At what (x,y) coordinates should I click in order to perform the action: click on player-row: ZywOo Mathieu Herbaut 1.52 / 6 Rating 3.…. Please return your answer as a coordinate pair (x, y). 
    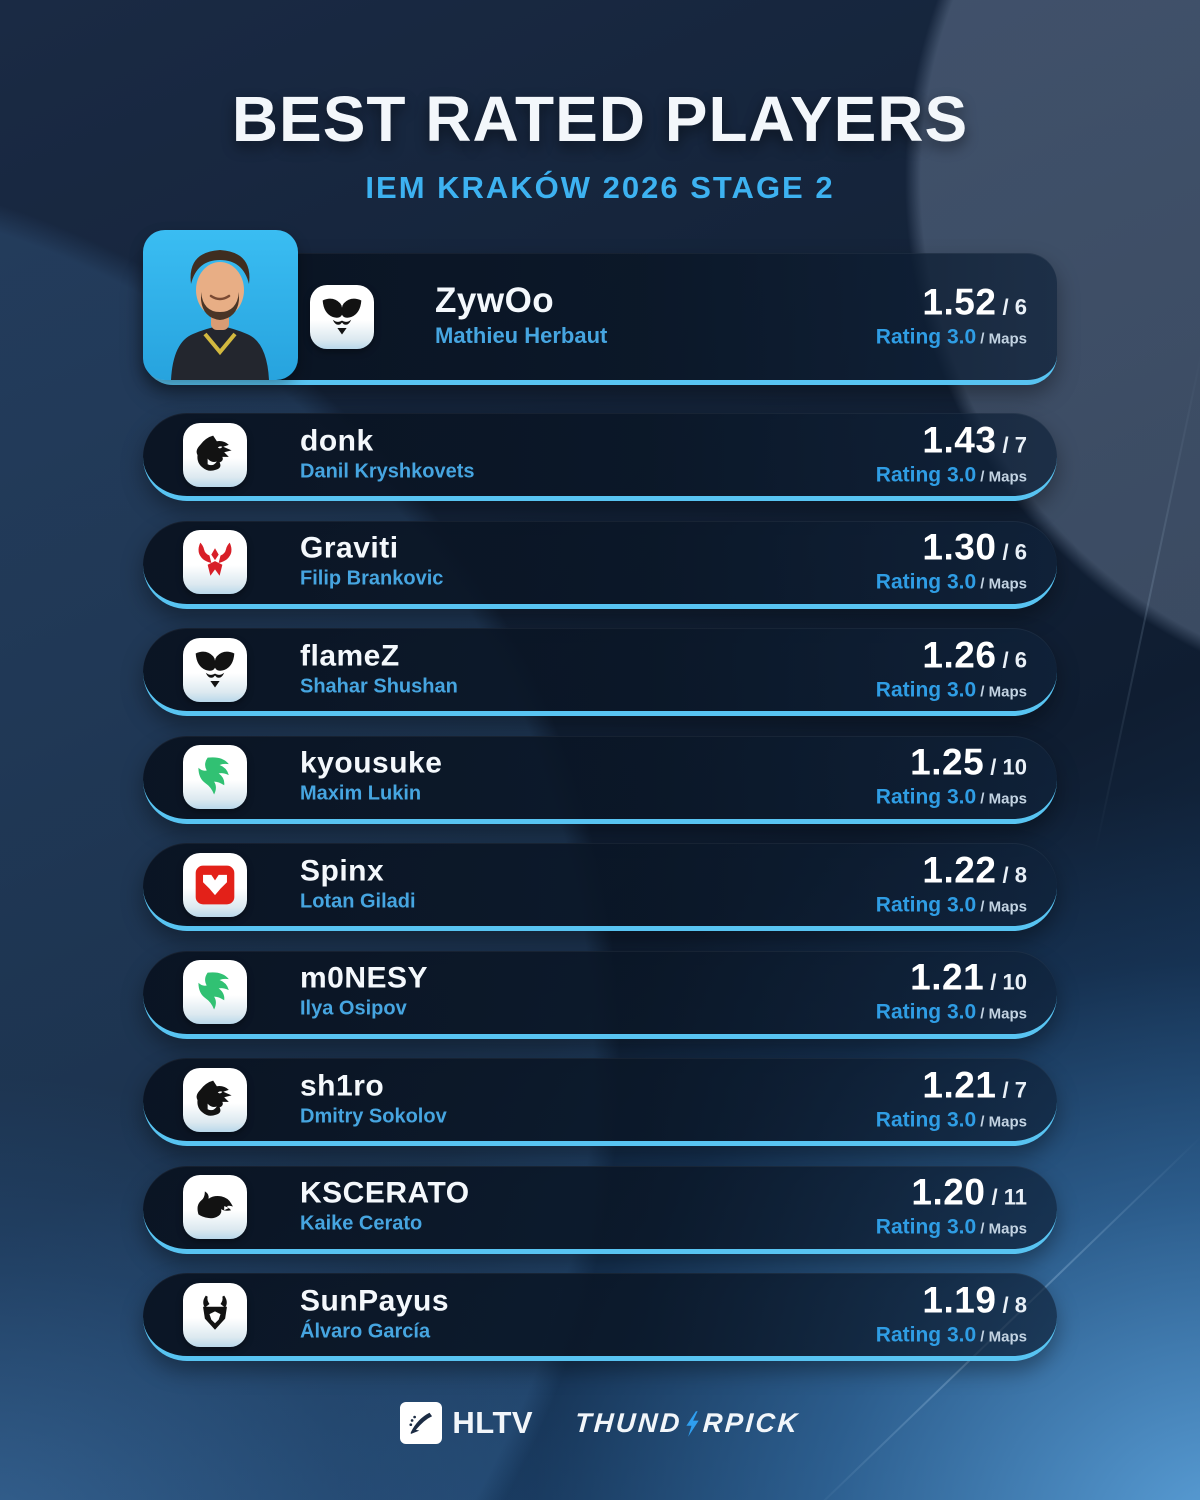
    Looking at the image, I should click on (600, 307).